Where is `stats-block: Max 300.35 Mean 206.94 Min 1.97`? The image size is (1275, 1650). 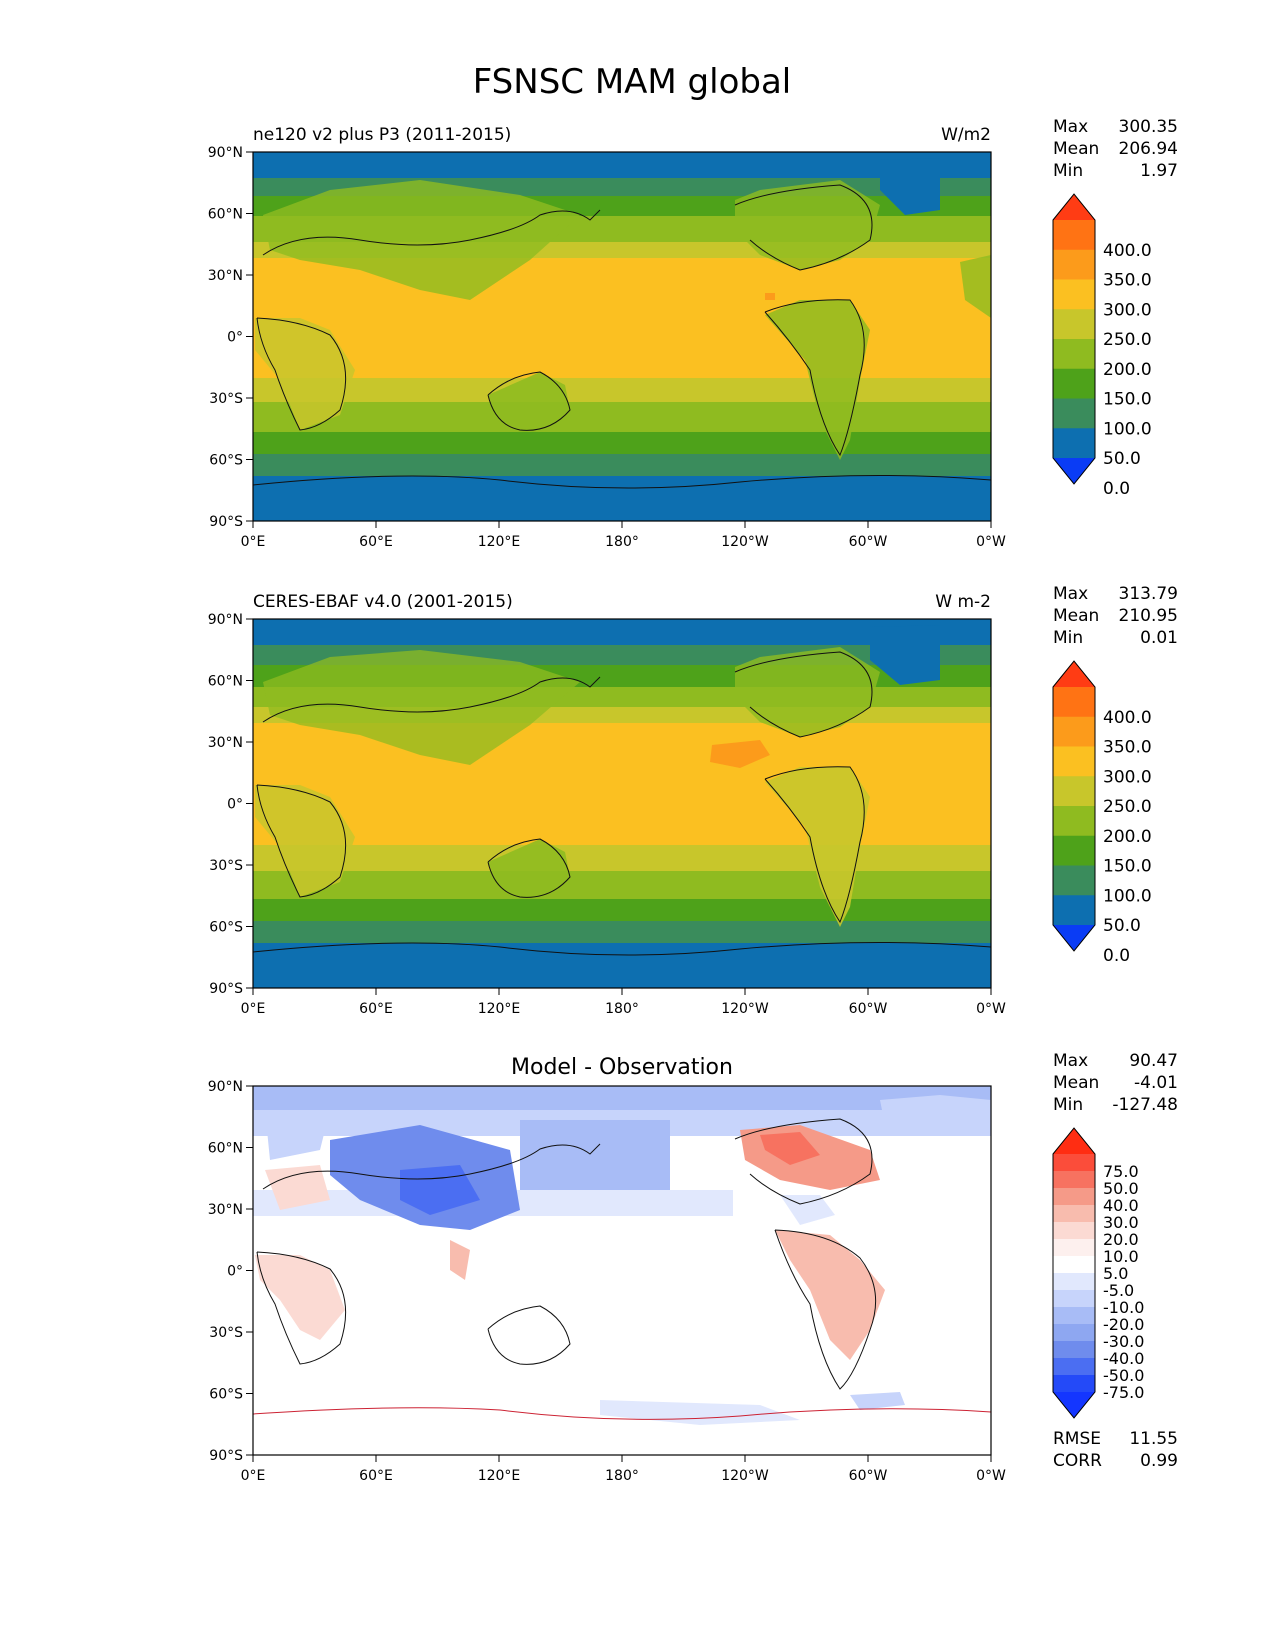 stats-block: Max 300.35 Mean 206.94 Min 1.97 is located at coordinates (1115, 149).